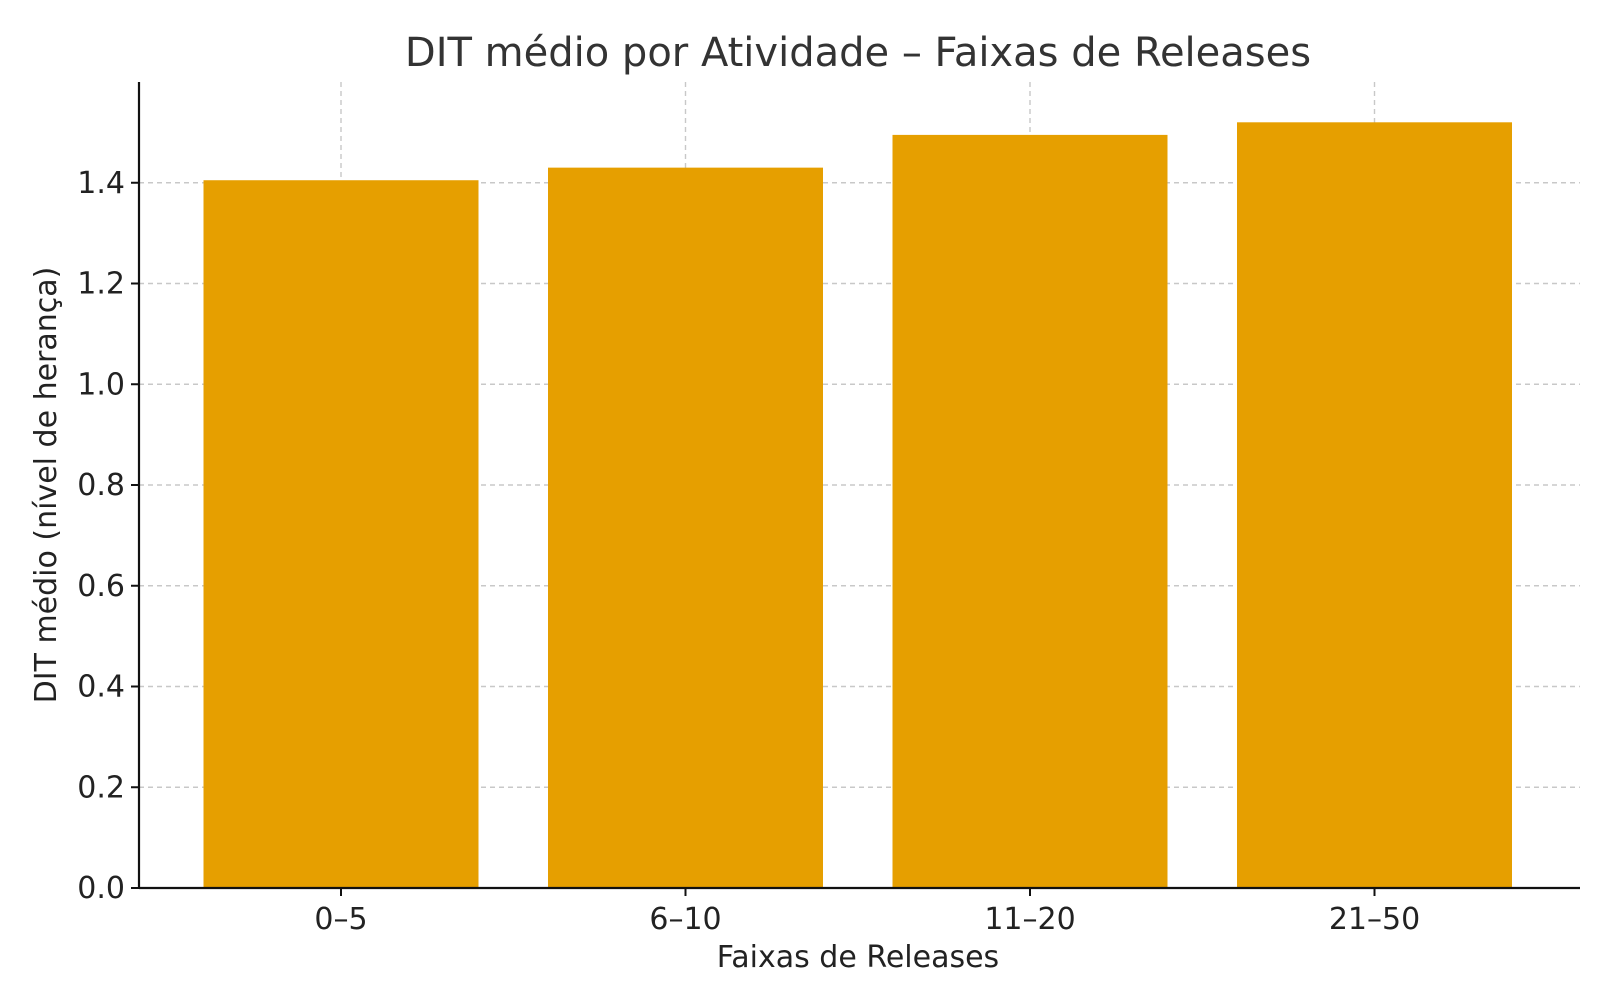 The image size is (1600, 1000). Describe the element at coordinates (1374, 919) in the screenshot. I see `x-tick-label: 21–50` at that location.